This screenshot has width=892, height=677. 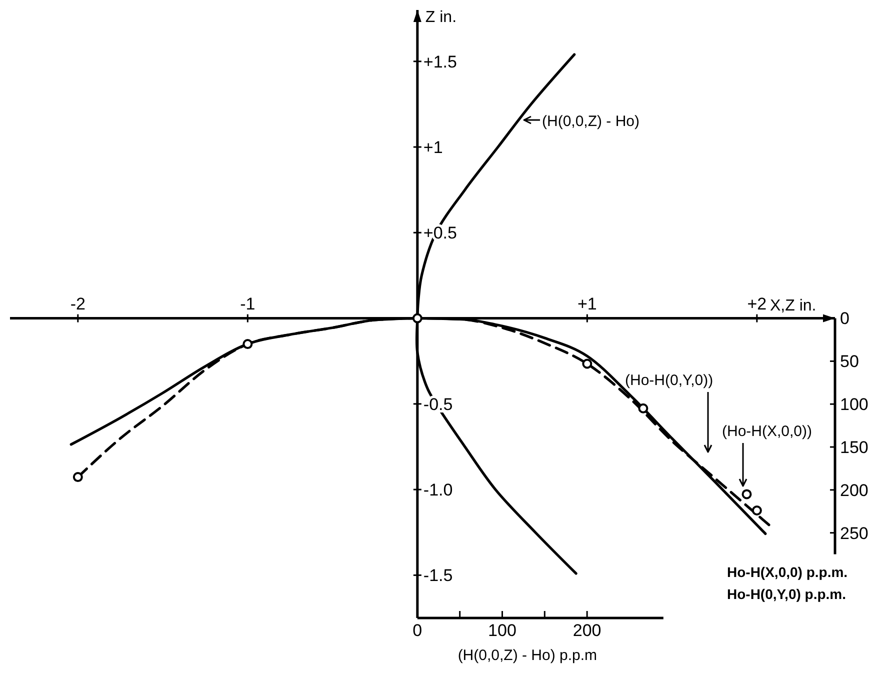 I want to click on y-tick-label: +1, so click(x=433, y=147).